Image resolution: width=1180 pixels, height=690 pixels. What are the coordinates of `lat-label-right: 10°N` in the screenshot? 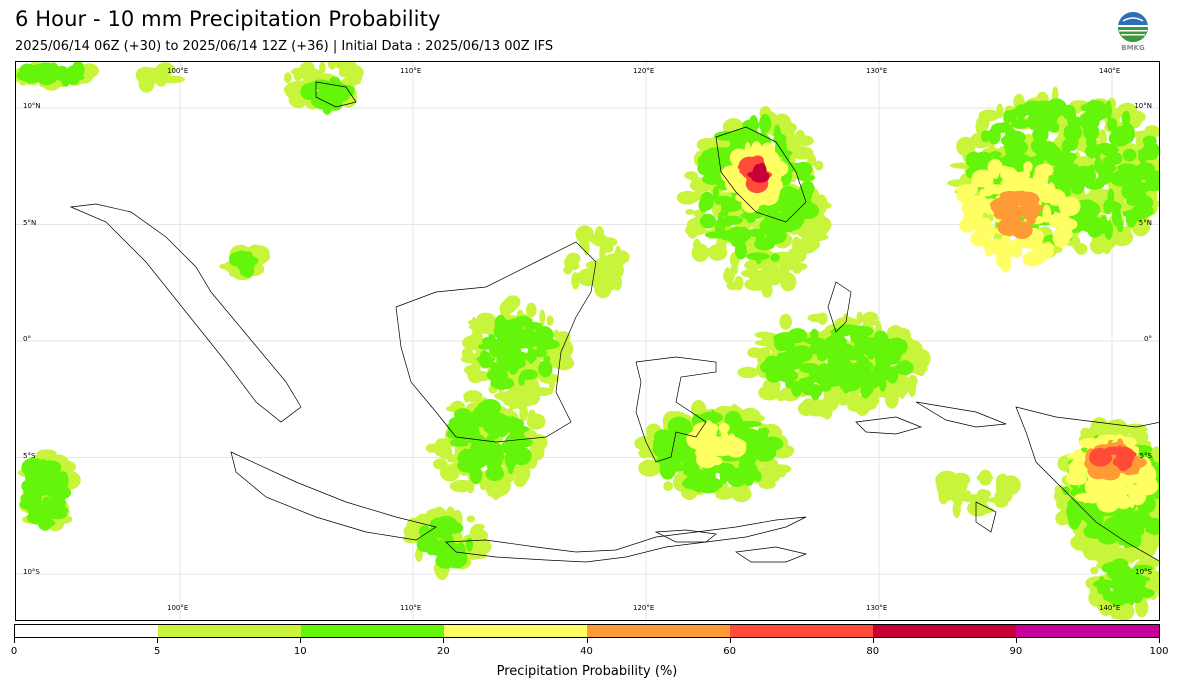 It's located at (1143, 106).